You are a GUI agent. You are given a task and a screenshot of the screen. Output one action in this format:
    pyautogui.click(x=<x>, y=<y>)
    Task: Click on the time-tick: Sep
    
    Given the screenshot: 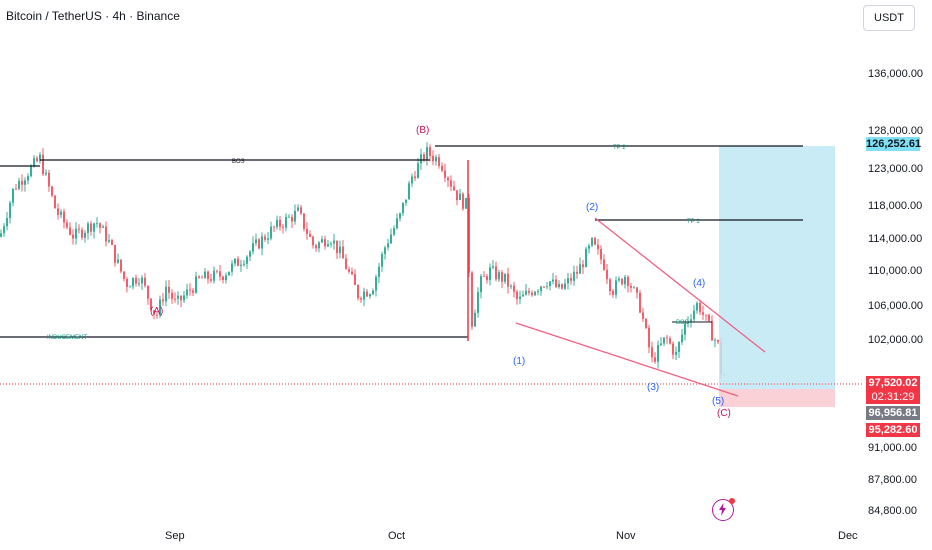 What is the action you would take?
    pyautogui.click(x=175, y=536)
    